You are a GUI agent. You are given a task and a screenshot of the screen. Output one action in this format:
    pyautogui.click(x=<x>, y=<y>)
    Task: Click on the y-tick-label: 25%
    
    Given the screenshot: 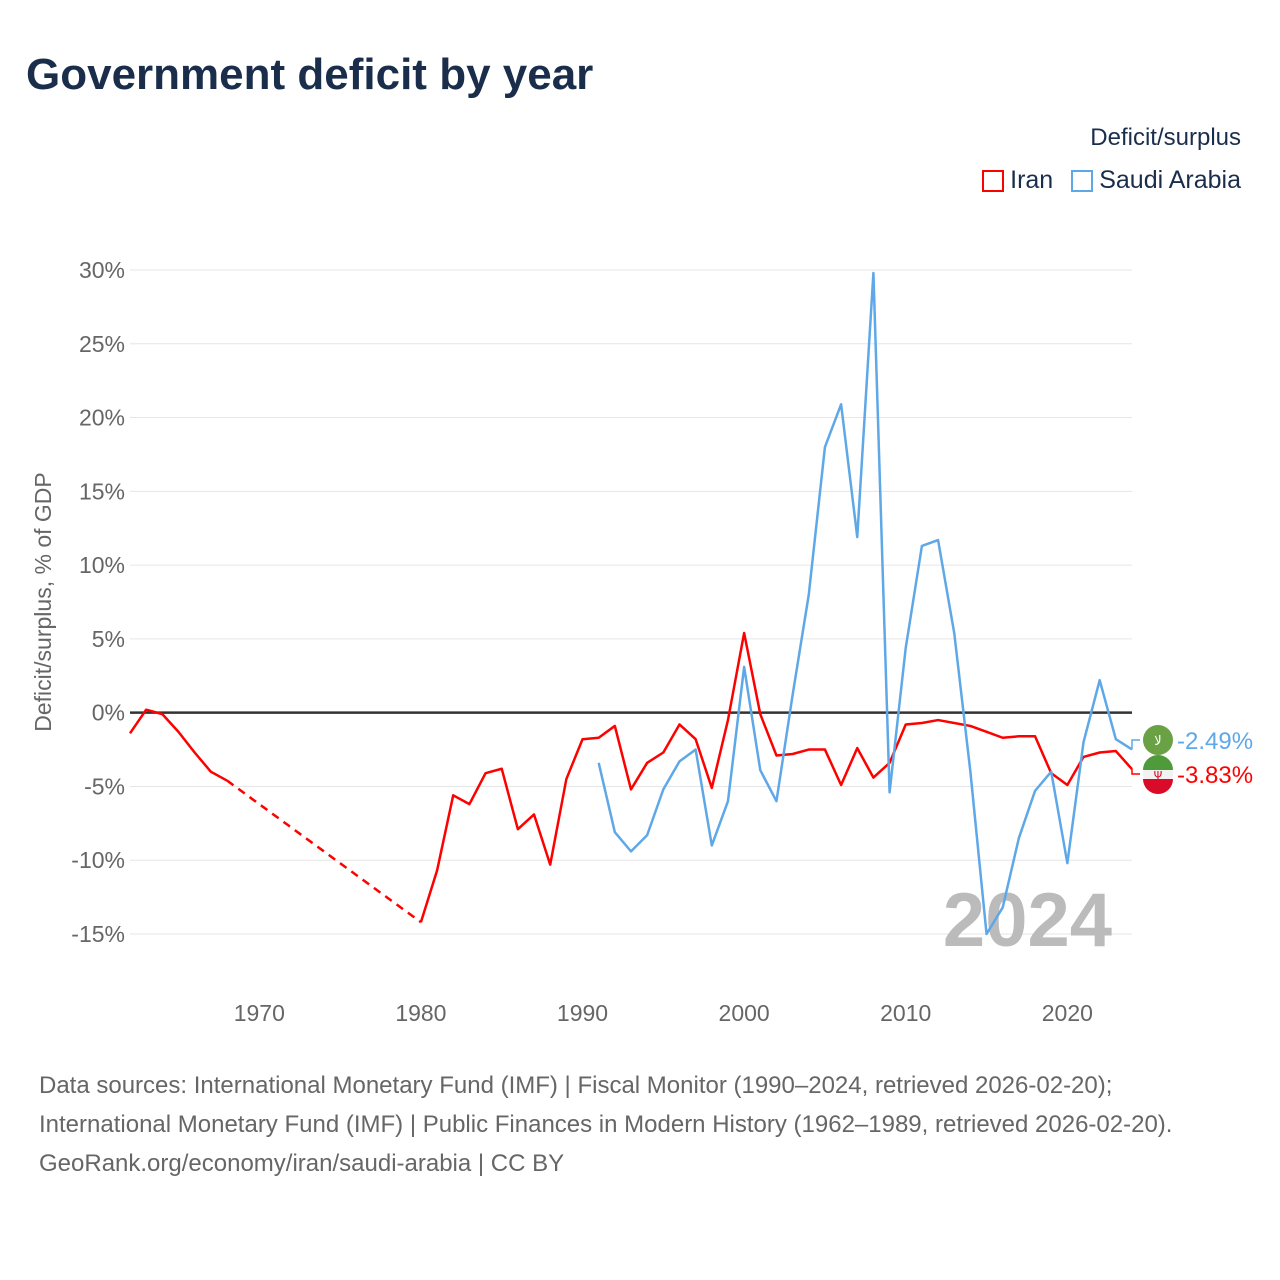 What is the action you would take?
    pyautogui.click(x=102, y=344)
    